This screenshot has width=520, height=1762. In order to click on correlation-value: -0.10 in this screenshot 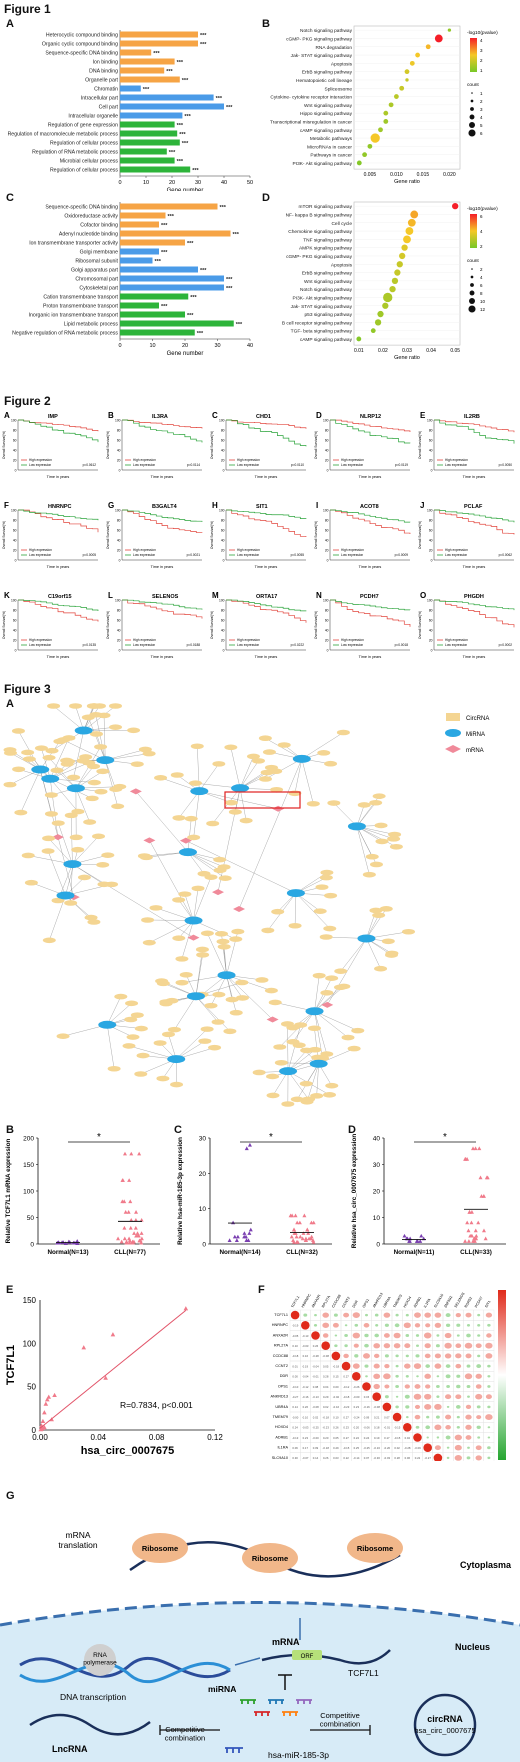, I will do `click(295, 1387)`.